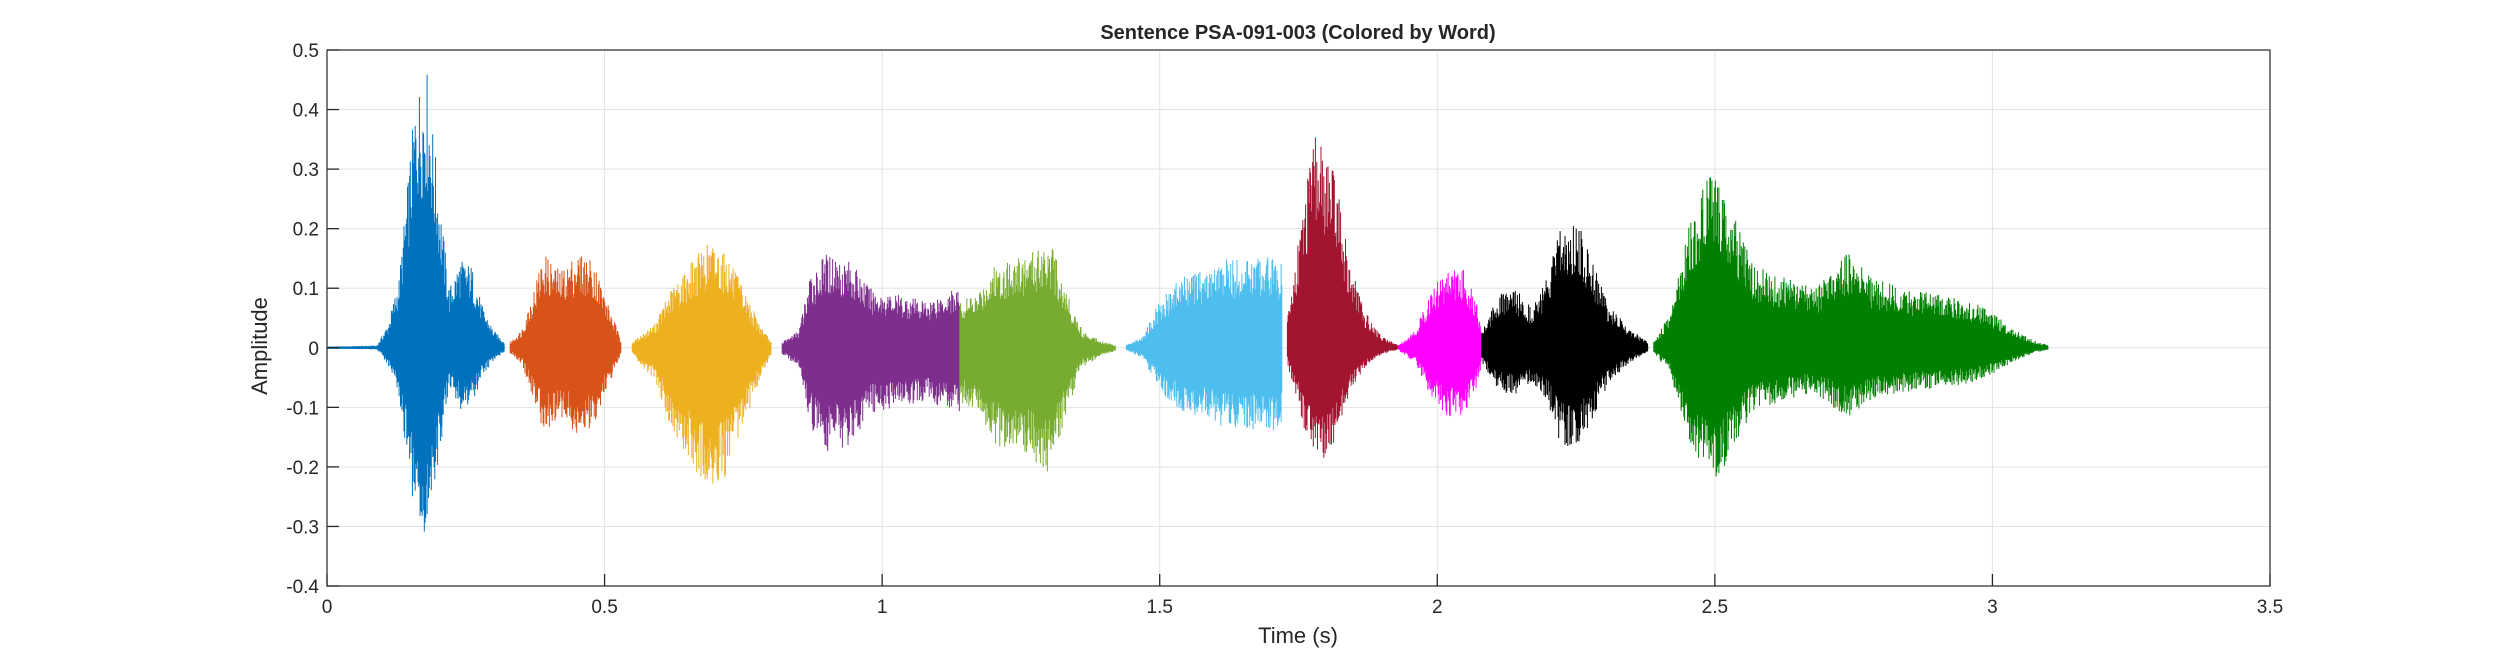  What do you see at coordinates (312, 319) in the screenshot?
I see `y-ticks: -0.4 -0.3 -0.2 -0.1 0 0.1 0.2 0.3 0.4 0.5` at bounding box center [312, 319].